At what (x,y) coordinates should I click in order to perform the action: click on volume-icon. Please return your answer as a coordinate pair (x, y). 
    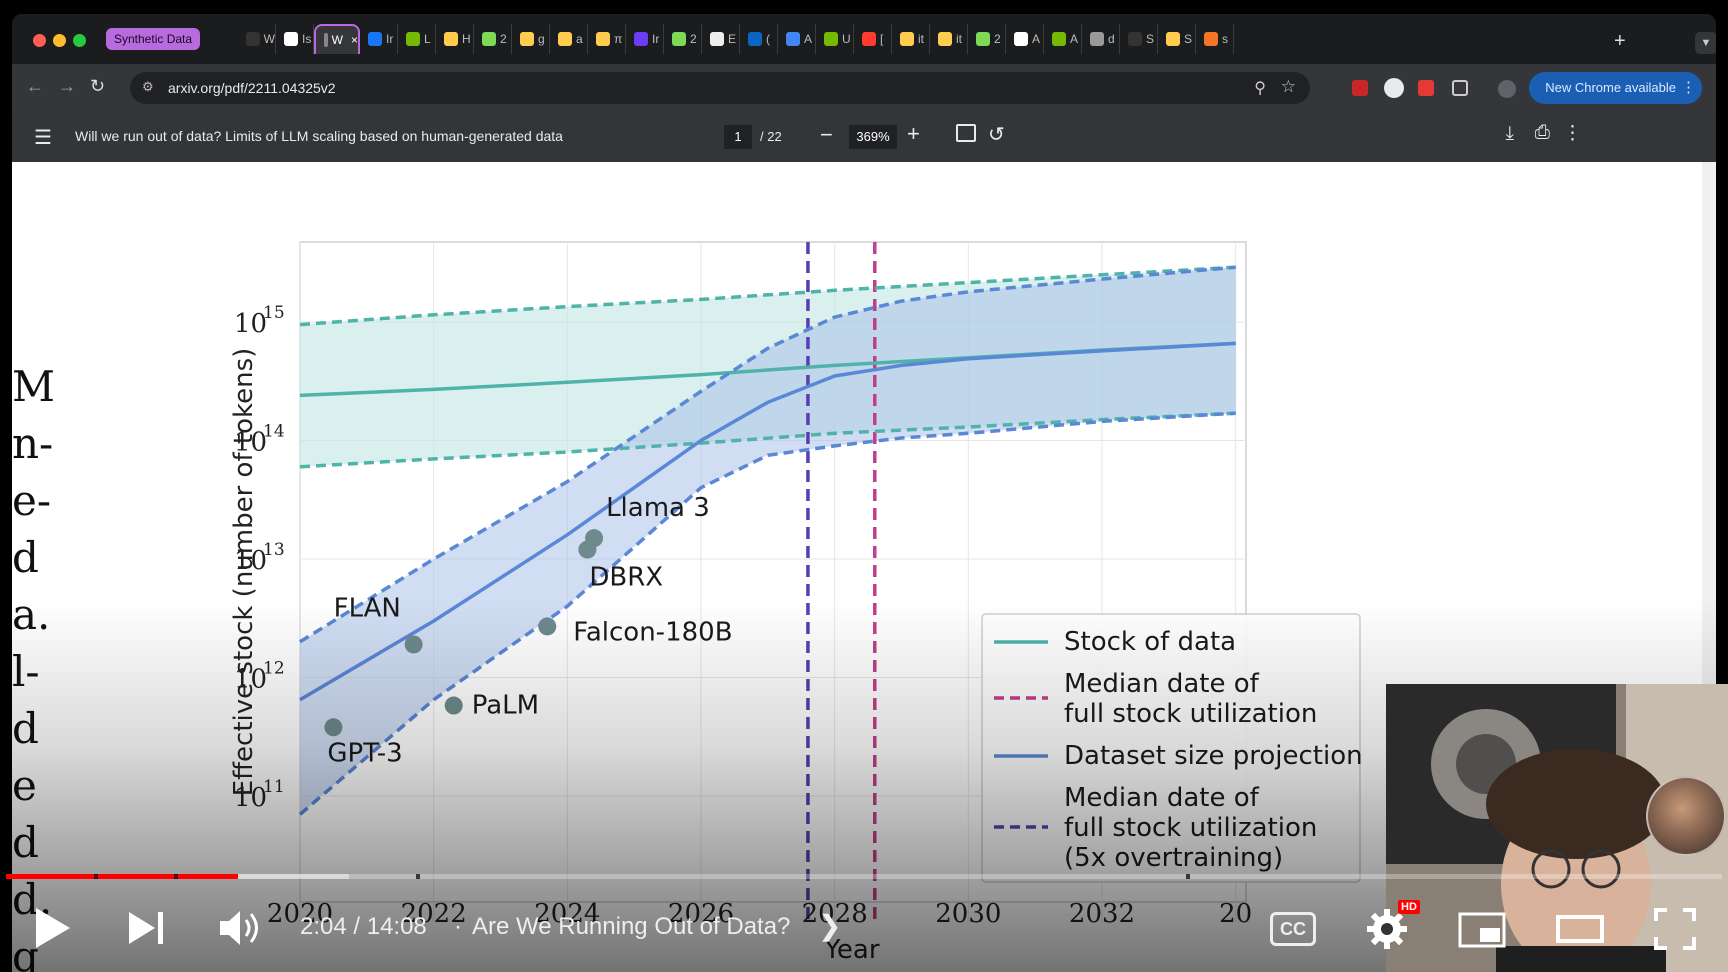
    Looking at the image, I should click on (239, 928).